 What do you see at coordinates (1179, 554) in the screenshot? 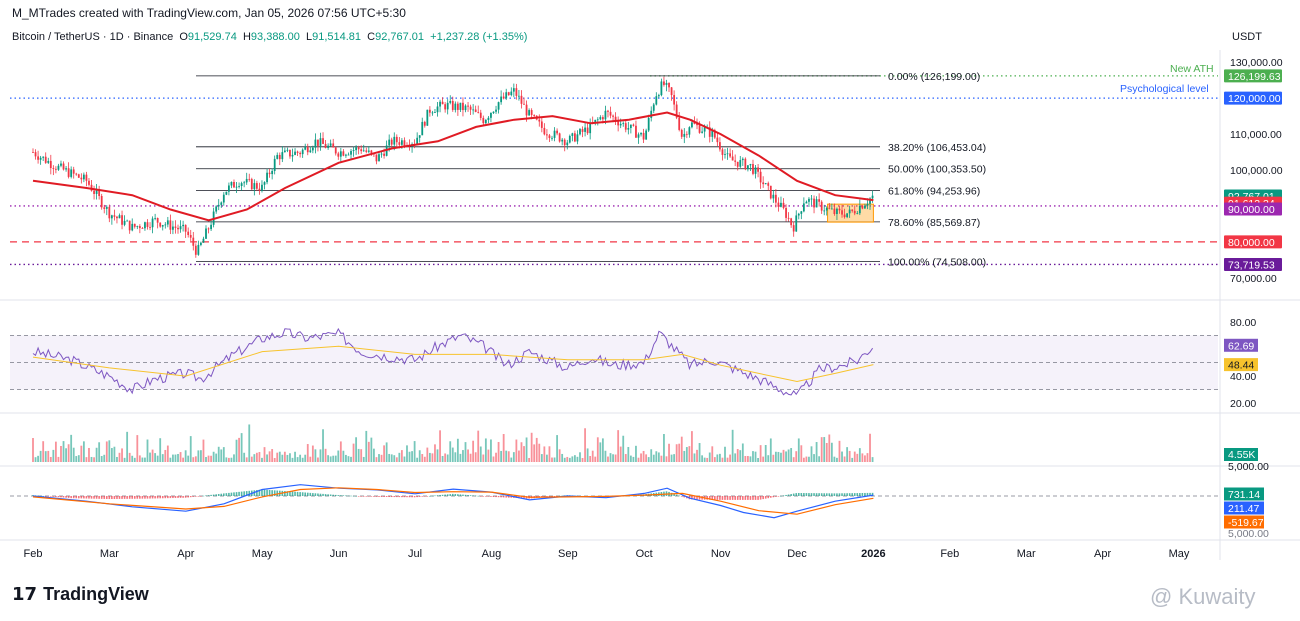
I see `x-axis-month-label: May` at bounding box center [1179, 554].